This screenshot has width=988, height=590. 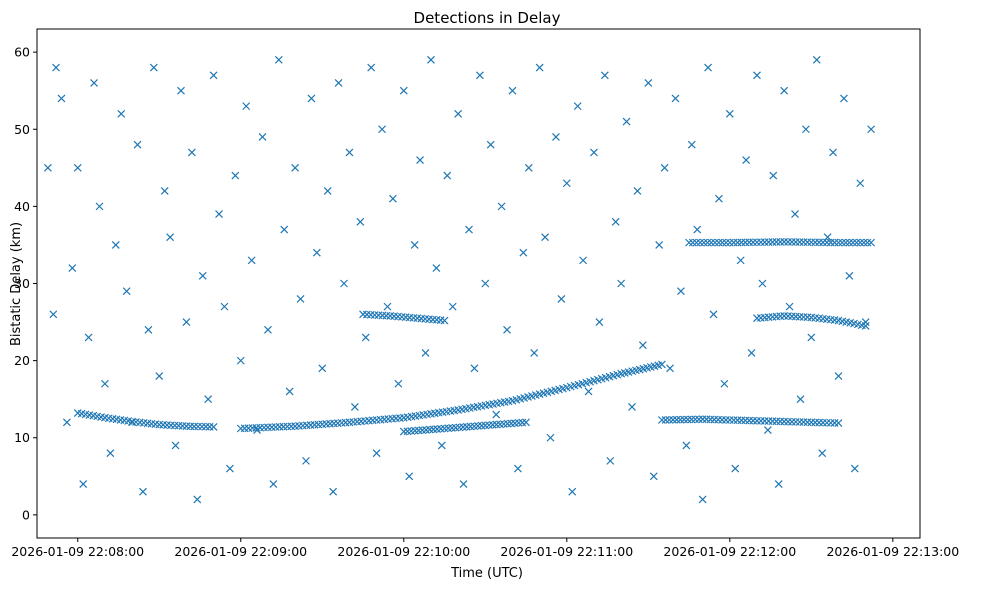 What do you see at coordinates (892, 551) in the screenshot?
I see `x-tick-label: 2026-01-09 22:13:00` at bounding box center [892, 551].